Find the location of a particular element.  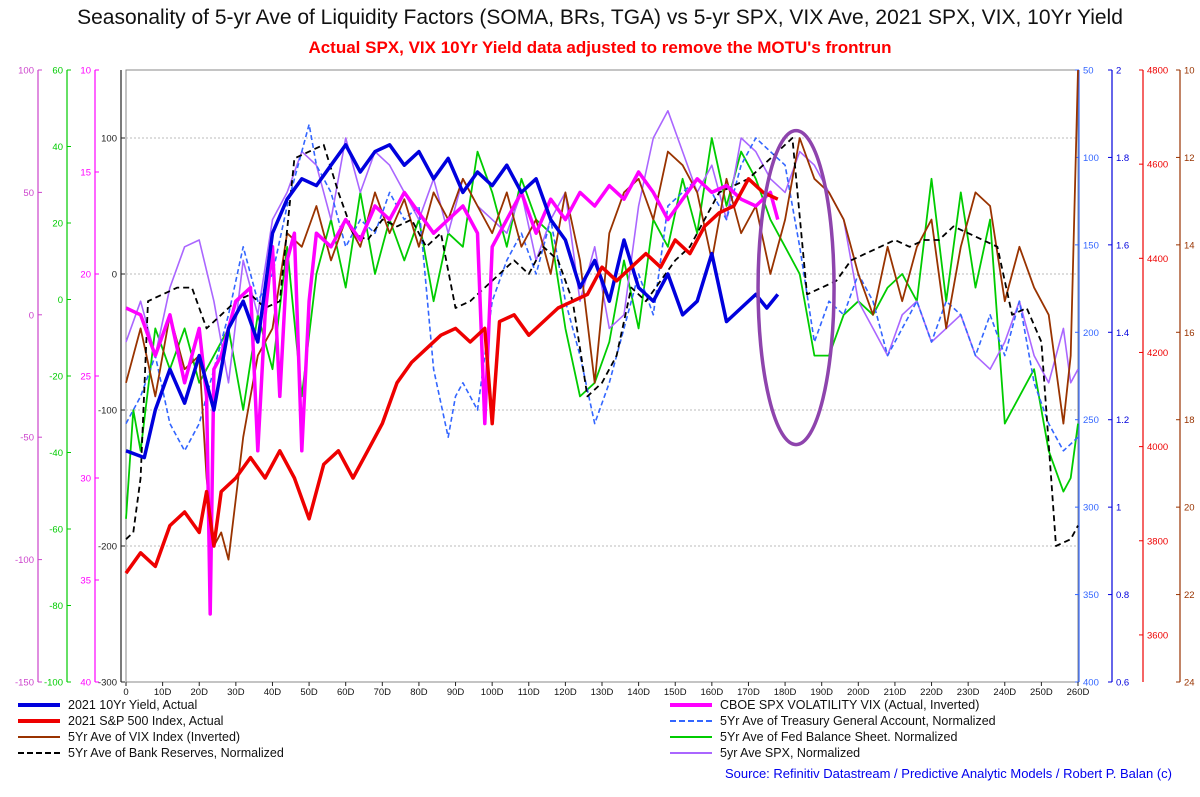

x-tick-label: 230D is located at coordinates (968, 692).